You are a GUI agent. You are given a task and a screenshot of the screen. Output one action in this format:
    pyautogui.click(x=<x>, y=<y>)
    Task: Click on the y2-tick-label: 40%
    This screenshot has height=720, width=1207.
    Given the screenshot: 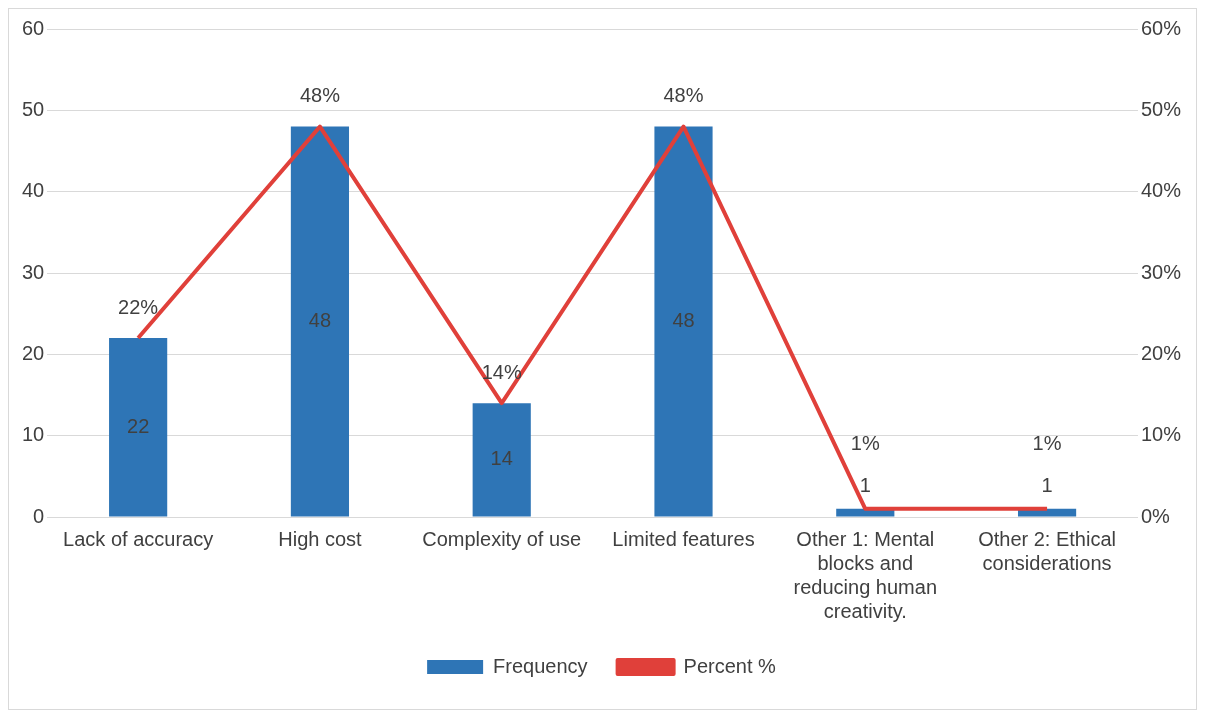 What is the action you would take?
    pyautogui.click(x=1161, y=190)
    